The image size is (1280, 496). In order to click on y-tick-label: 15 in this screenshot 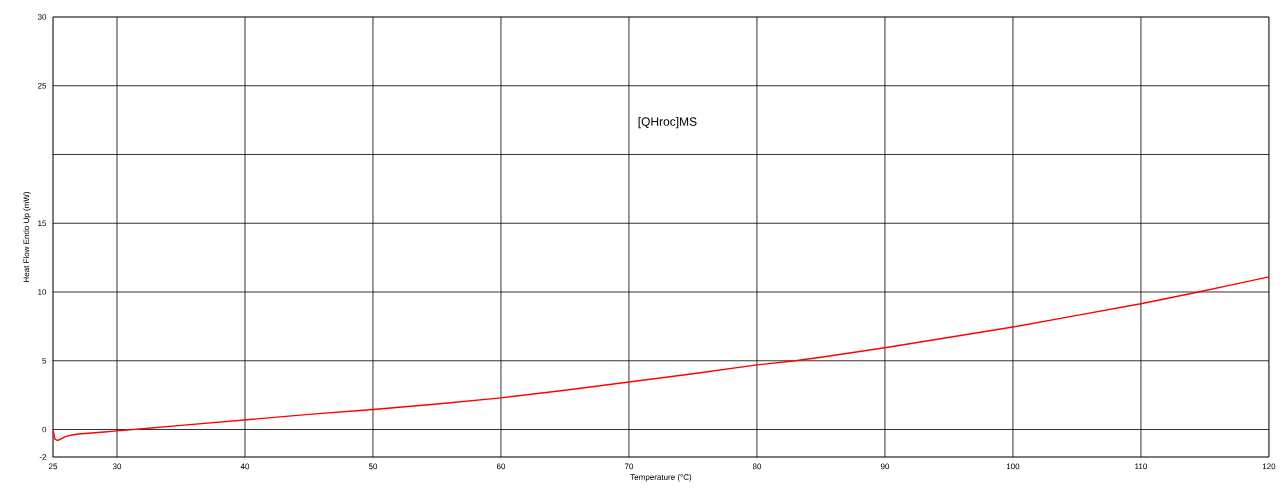, I will do `click(42, 223)`.